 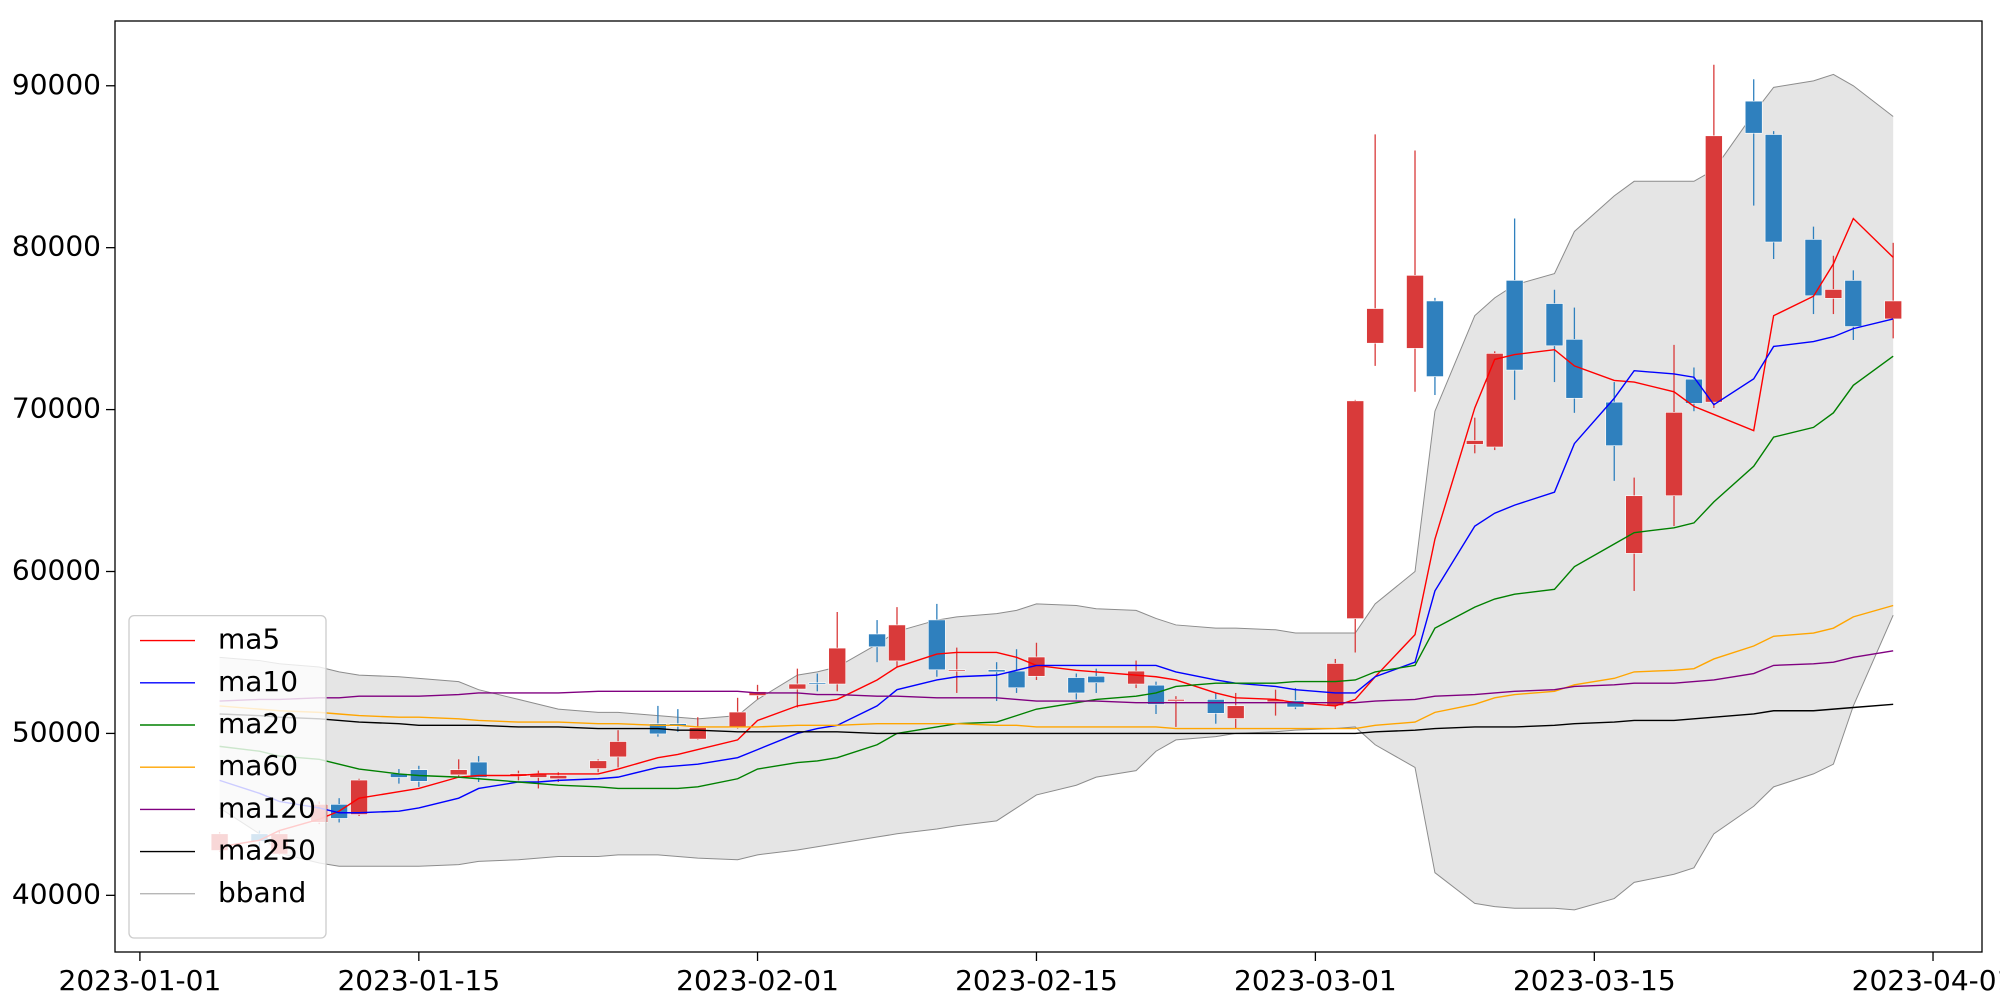 I want to click on x-tick-label: 2023-02-01, so click(x=757, y=980).